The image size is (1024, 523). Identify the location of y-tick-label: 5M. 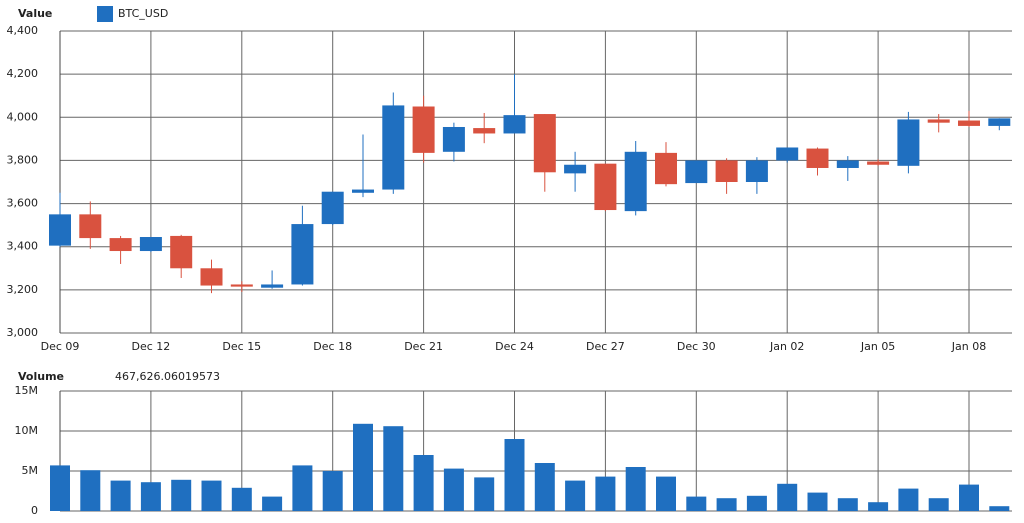
(30, 470).